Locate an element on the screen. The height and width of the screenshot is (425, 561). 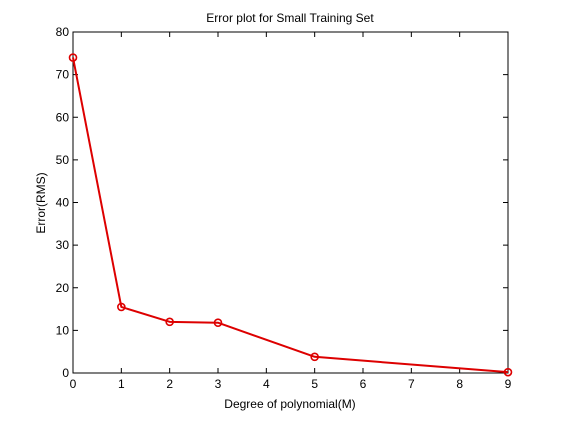
x-tick-label: 0 is located at coordinates (73, 384).